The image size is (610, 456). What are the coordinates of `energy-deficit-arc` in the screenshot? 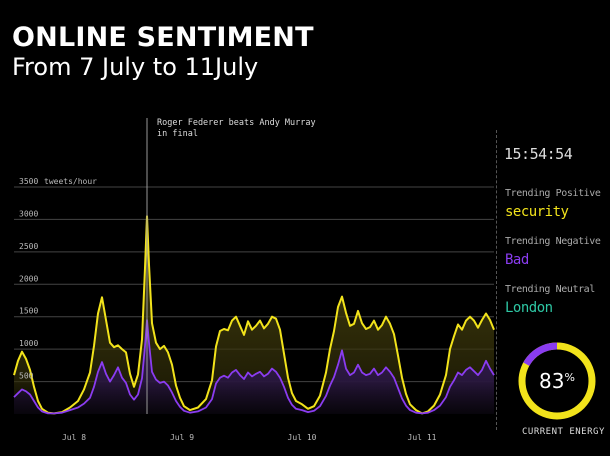 It's located at (540, 354).